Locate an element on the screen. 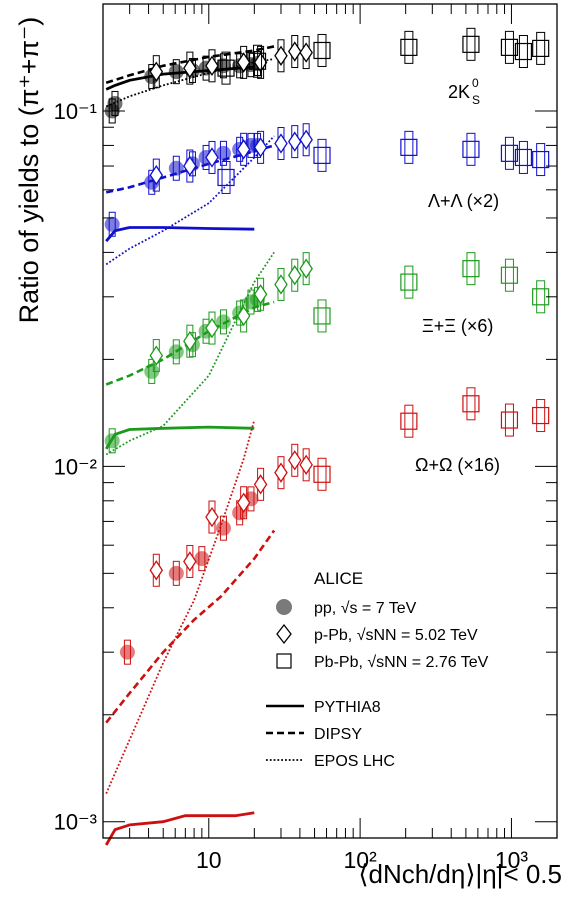 This screenshot has width=570, height=902. y-tick-label: 10⁻² is located at coordinates (75, 466).